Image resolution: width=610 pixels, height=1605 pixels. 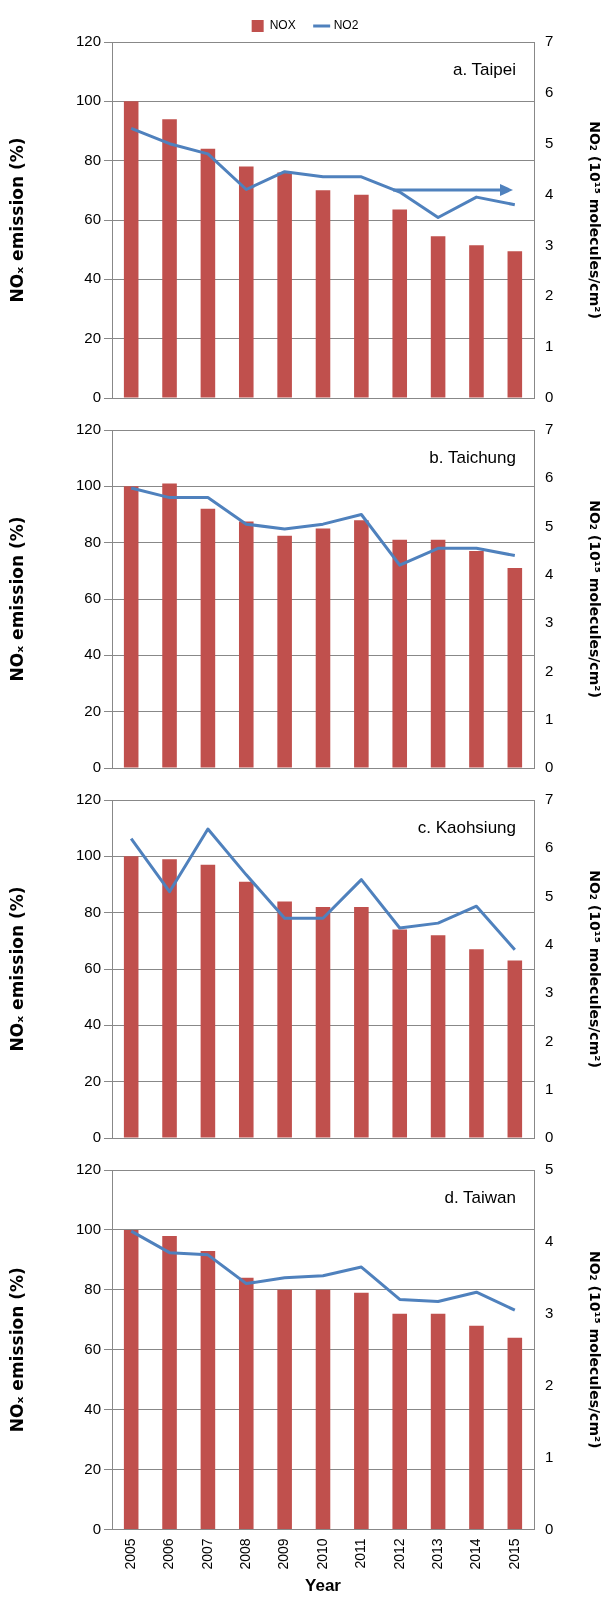 What do you see at coordinates (472, 457) in the screenshot?
I see `text: b. Taichung` at bounding box center [472, 457].